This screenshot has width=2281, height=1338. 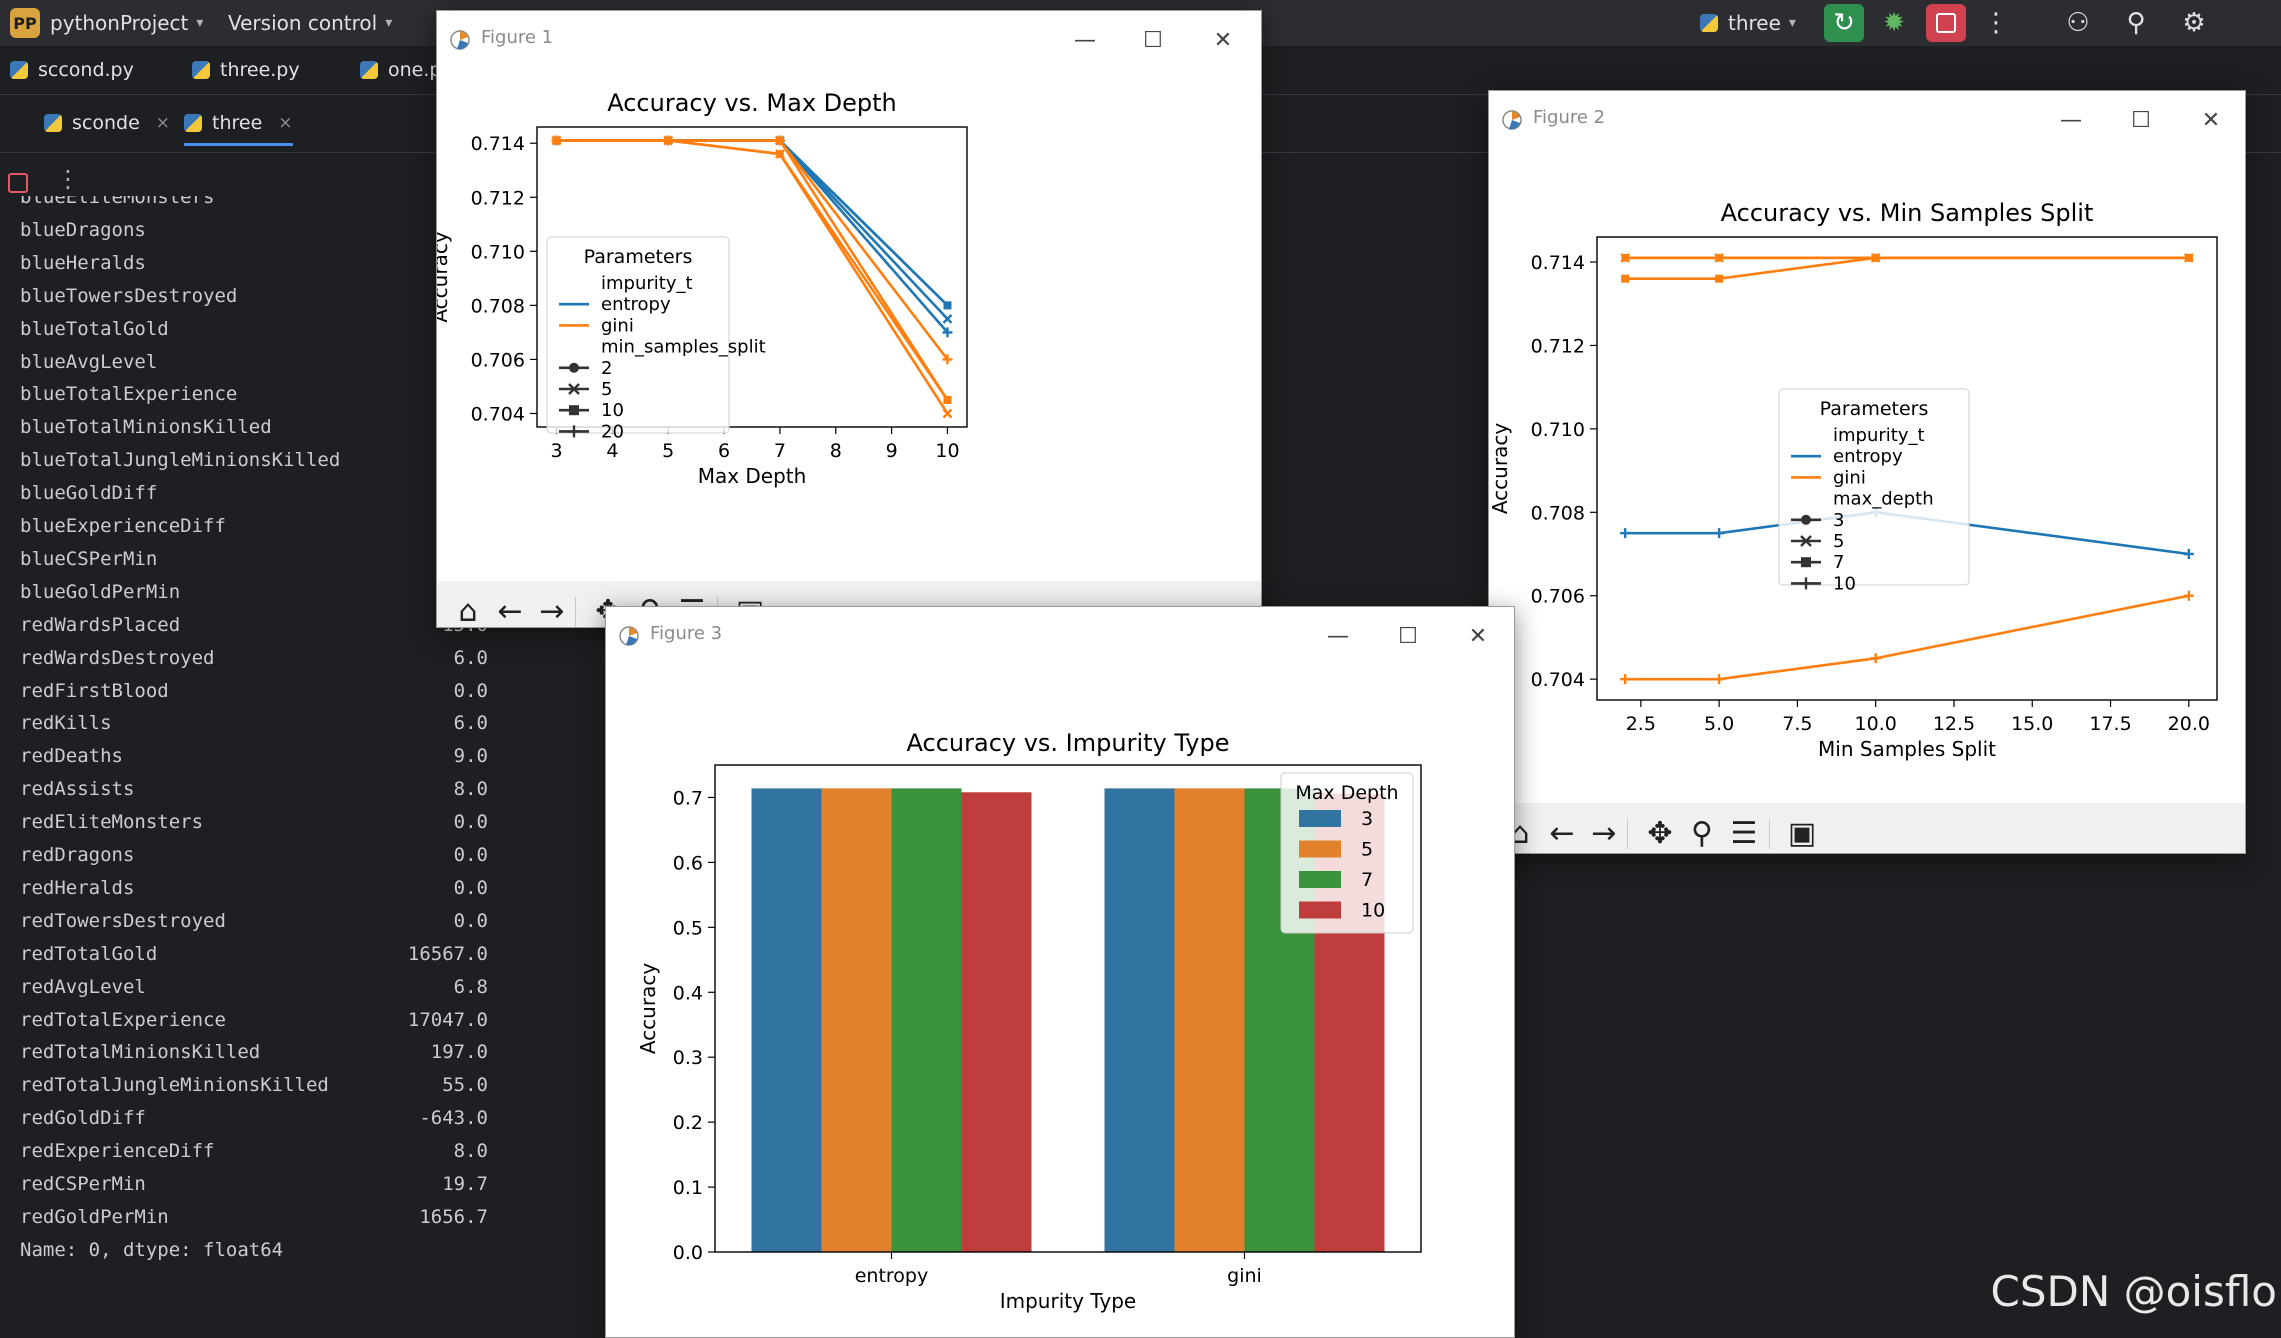 I want to click on y-tick-label: 0.710, so click(x=1558, y=430).